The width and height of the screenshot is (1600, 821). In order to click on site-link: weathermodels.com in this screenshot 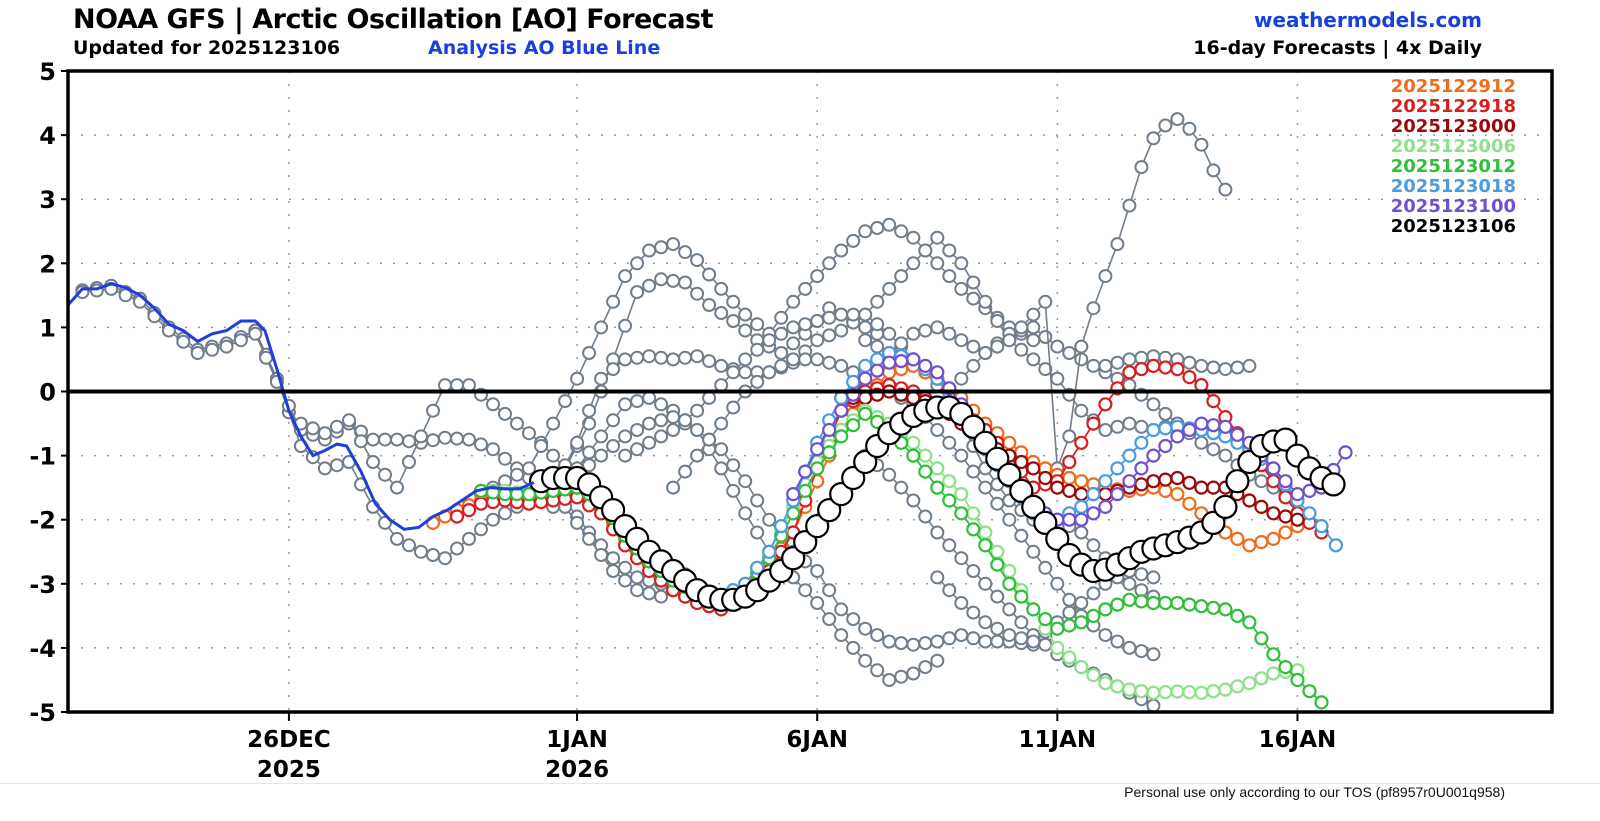, I will do `click(1367, 20)`.